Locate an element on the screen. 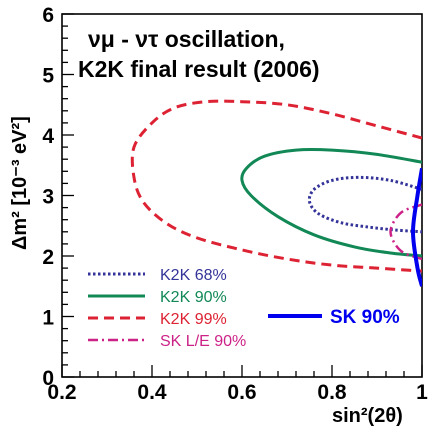  chart-title-line2: K2K final result (2006) is located at coordinates (199, 69).